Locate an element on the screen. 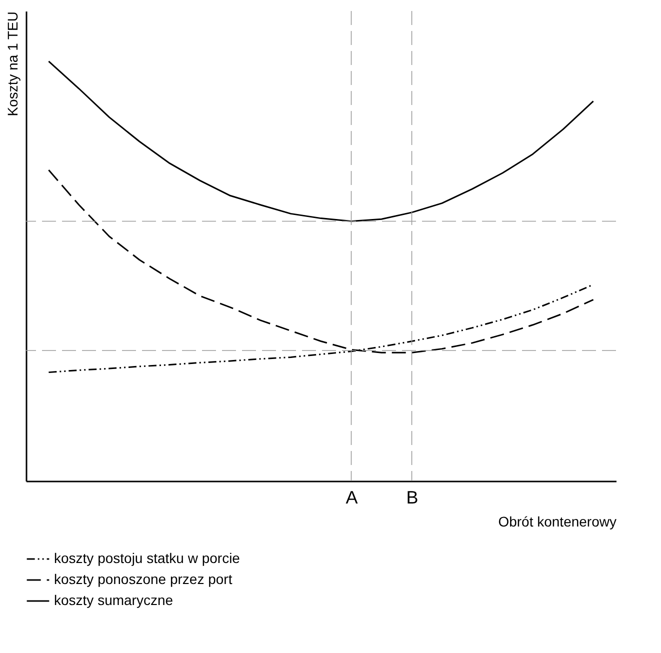 This screenshot has height=653, width=661. y-axis-title: Koszty na 1 TEU is located at coordinates (12, 64).